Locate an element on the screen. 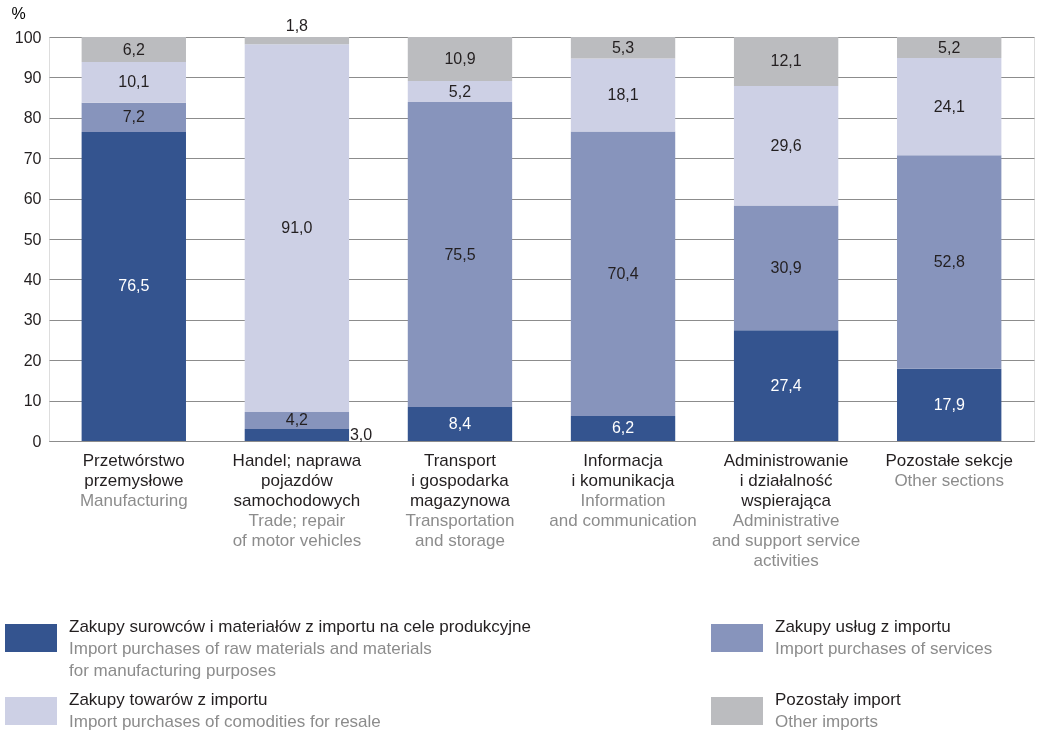  data-label: 17,9 is located at coordinates (949, 404).